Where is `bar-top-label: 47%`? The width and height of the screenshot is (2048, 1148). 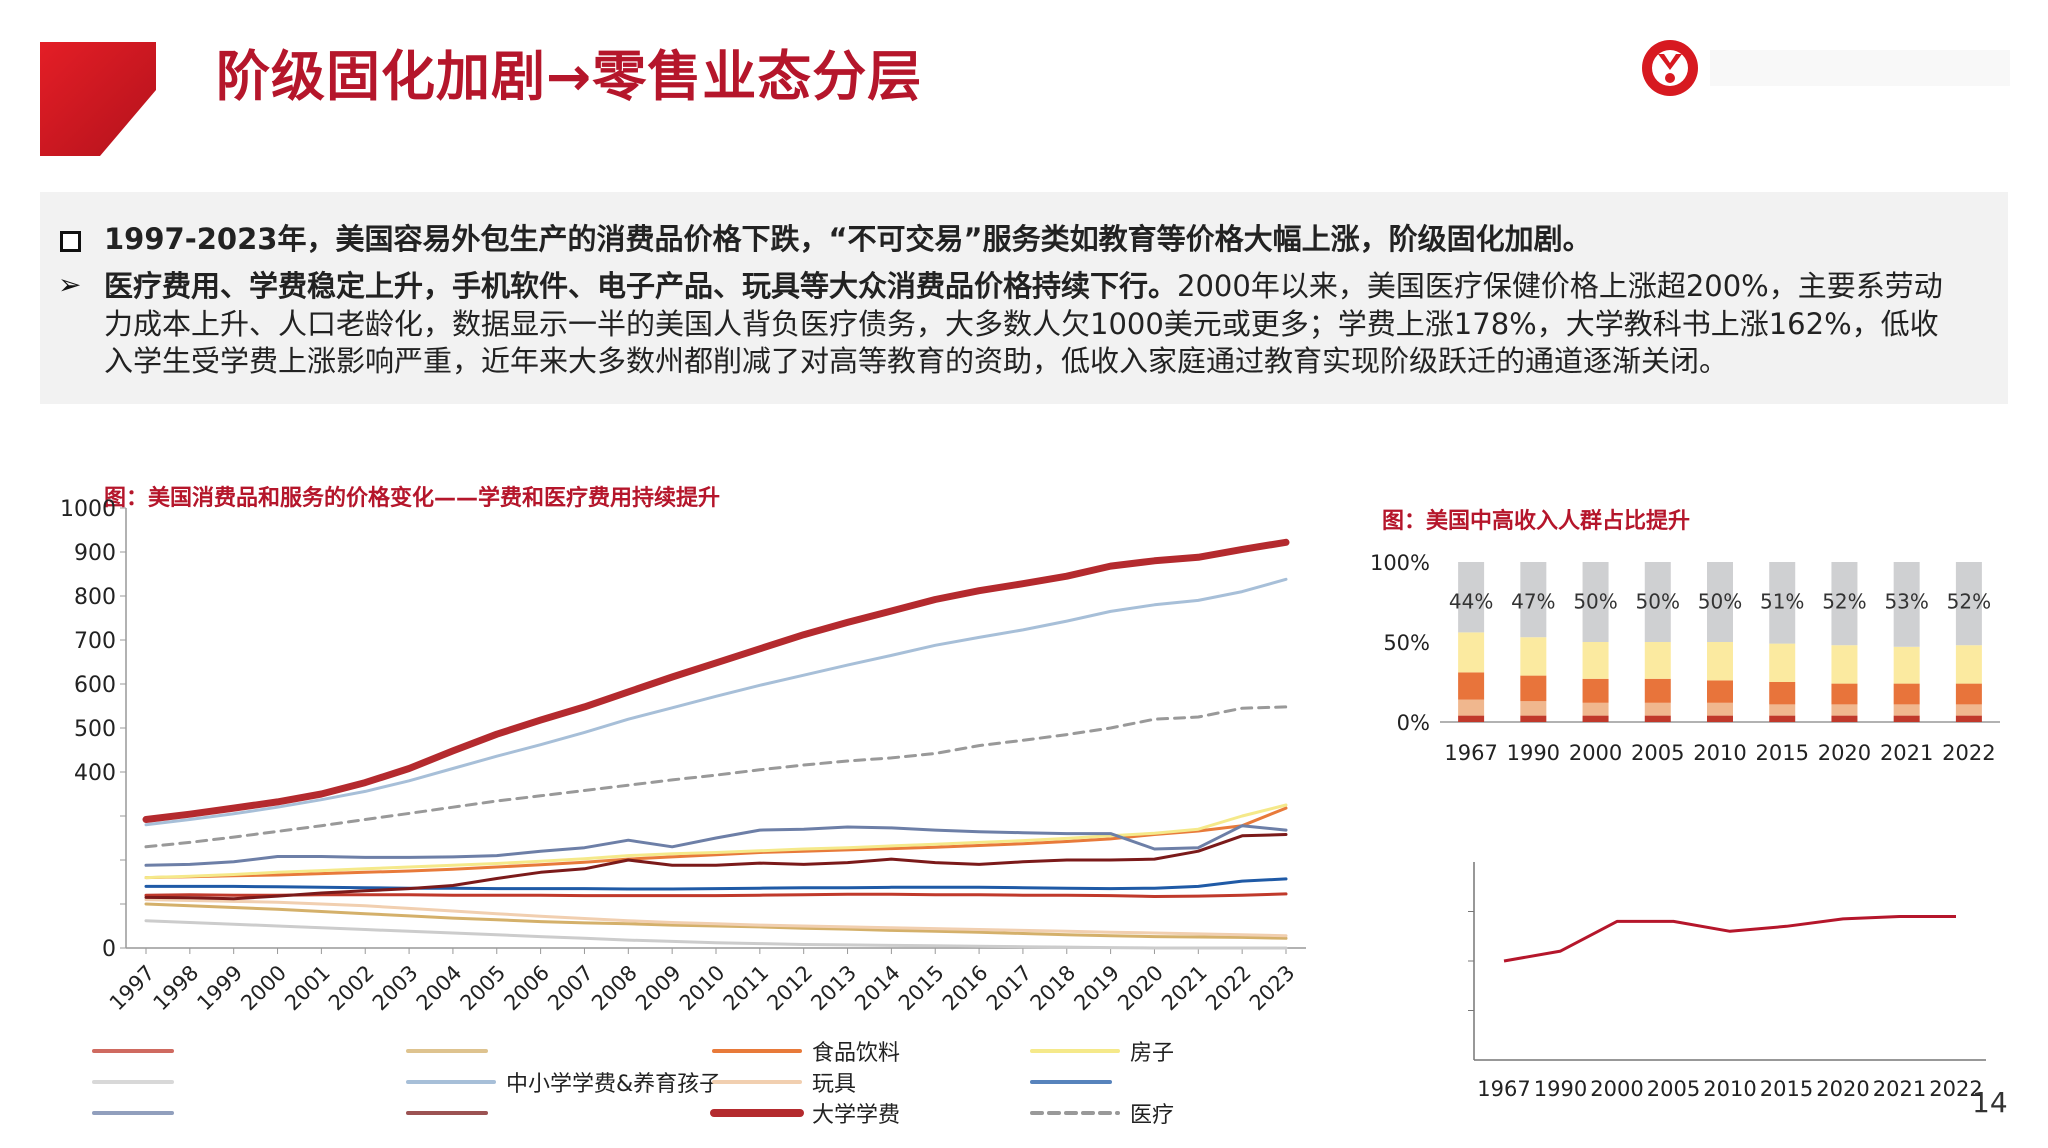
bar-top-label: 47% is located at coordinates (1533, 601).